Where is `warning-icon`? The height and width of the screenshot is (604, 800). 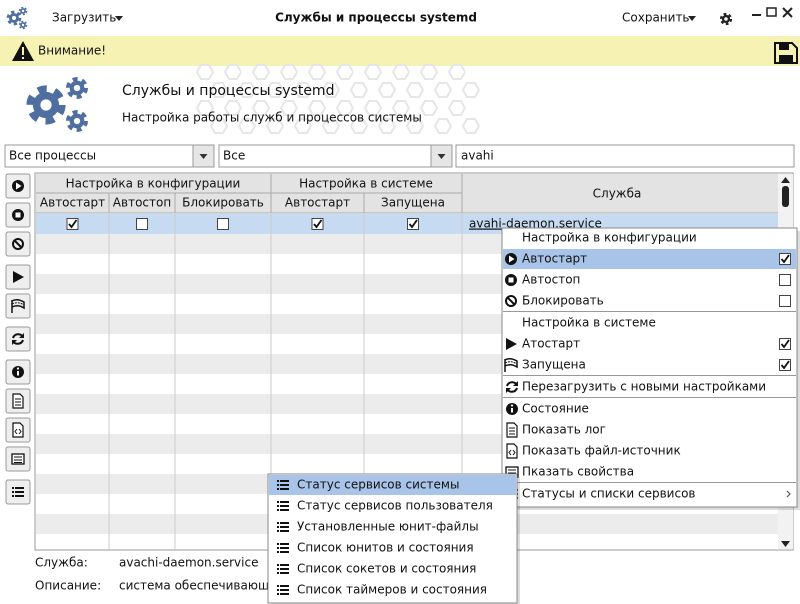
warning-icon is located at coordinates (23, 51).